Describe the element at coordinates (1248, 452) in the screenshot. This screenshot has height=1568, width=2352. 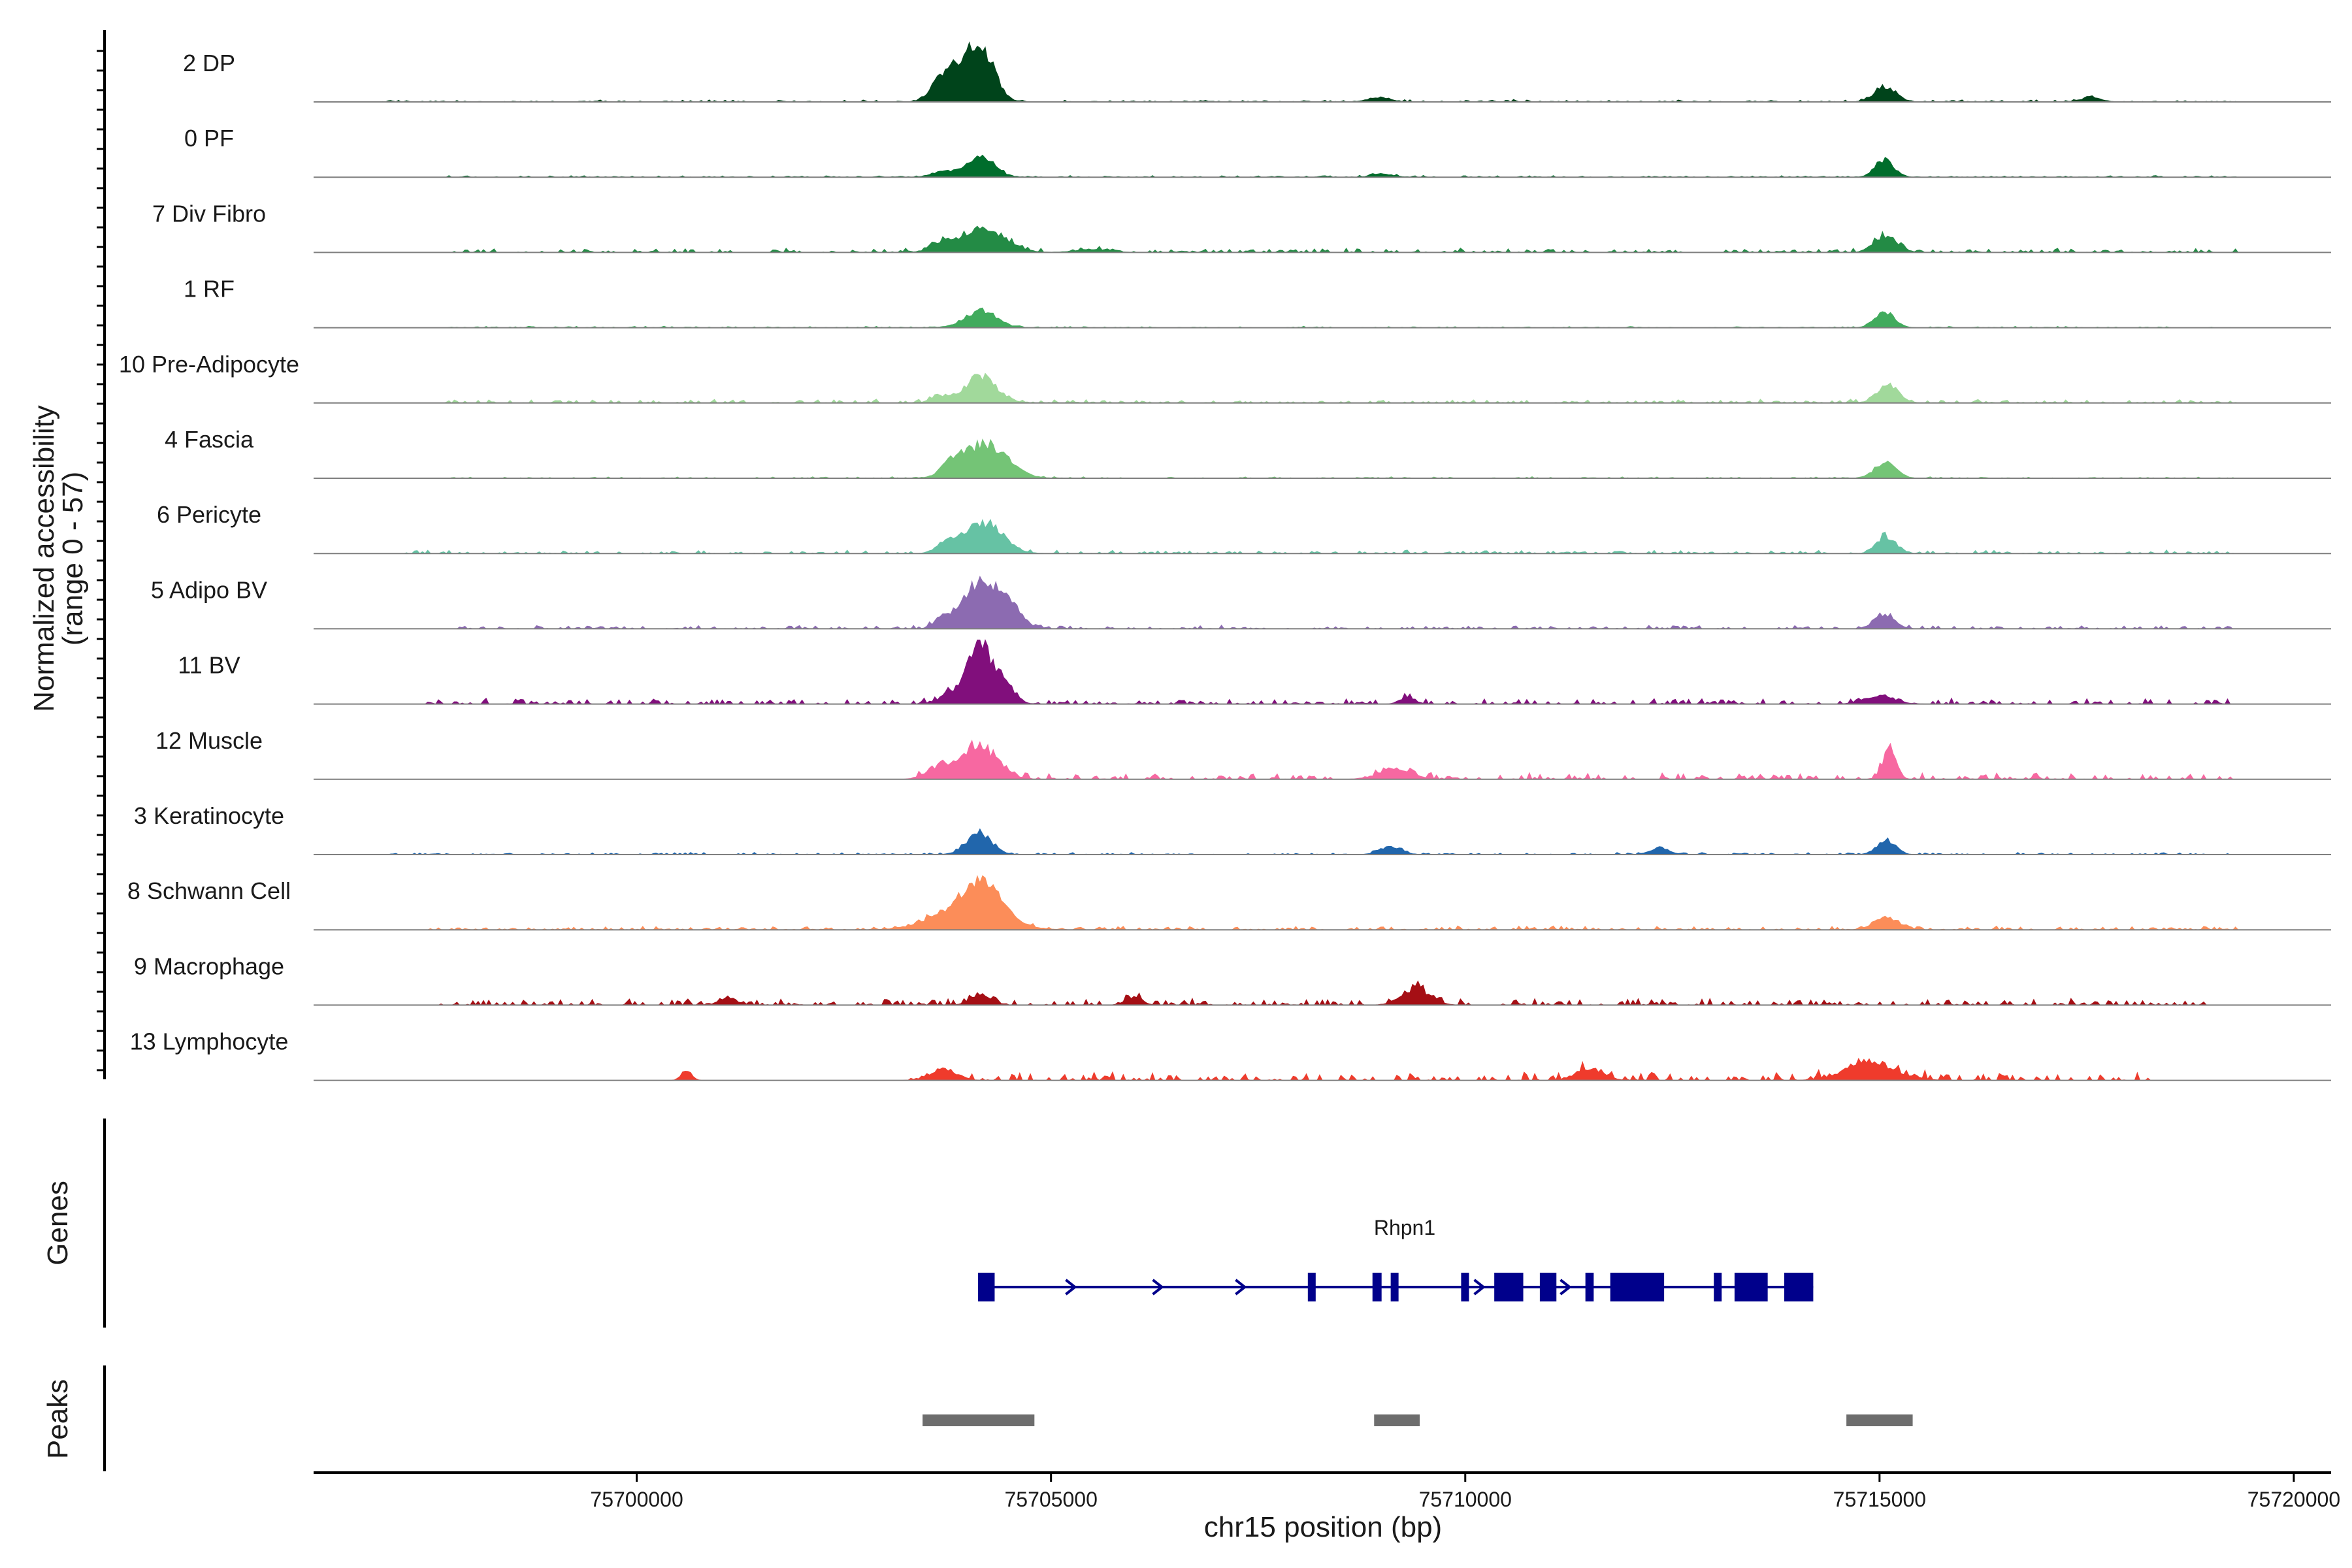
I see `track-4-fascia: 4 Fascia` at that location.